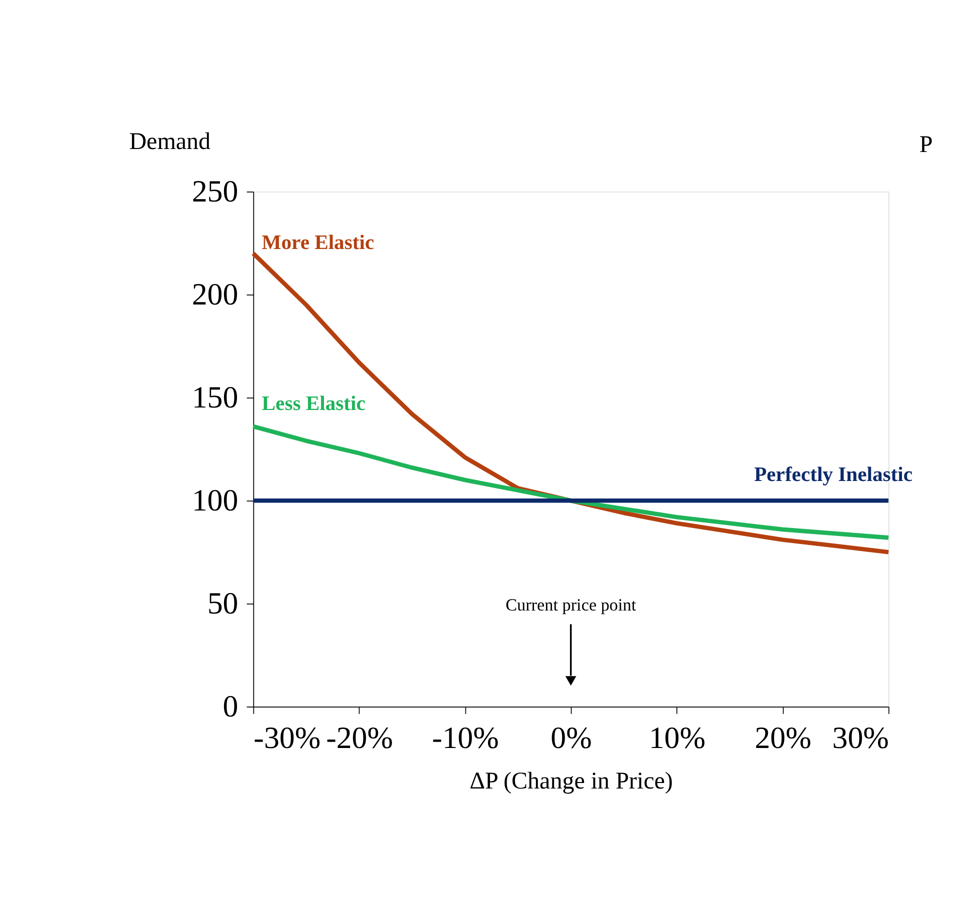  What do you see at coordinates (314, 404) in the screenshot?
I see `series-label: Less Elastic` at bounding box center [314, 404].